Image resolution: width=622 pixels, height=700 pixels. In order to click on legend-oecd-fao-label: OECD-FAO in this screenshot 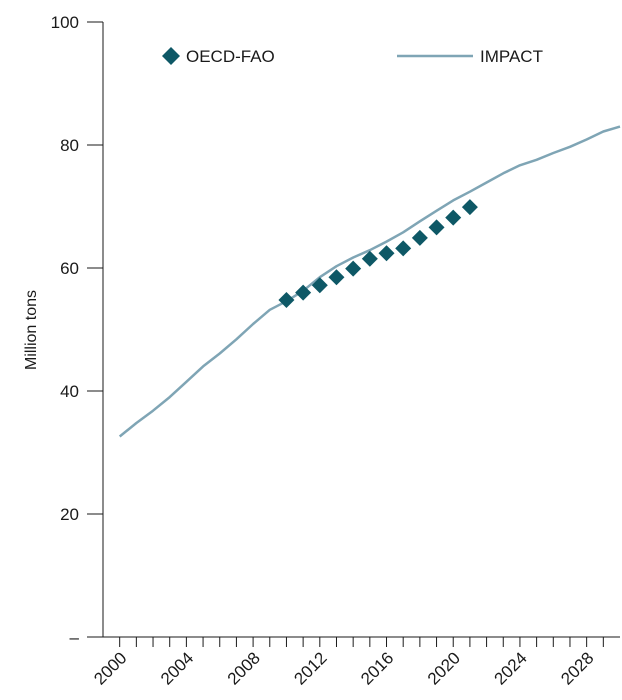, I will do `click(230, 56)`.